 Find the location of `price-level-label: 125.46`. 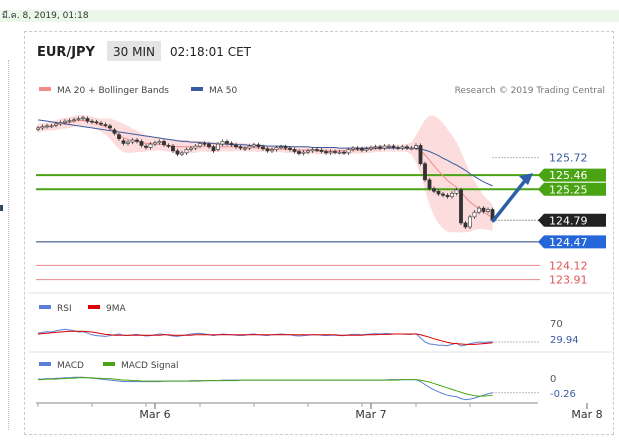

price-level-label: 125.46 is located at coordinates (568, 175).